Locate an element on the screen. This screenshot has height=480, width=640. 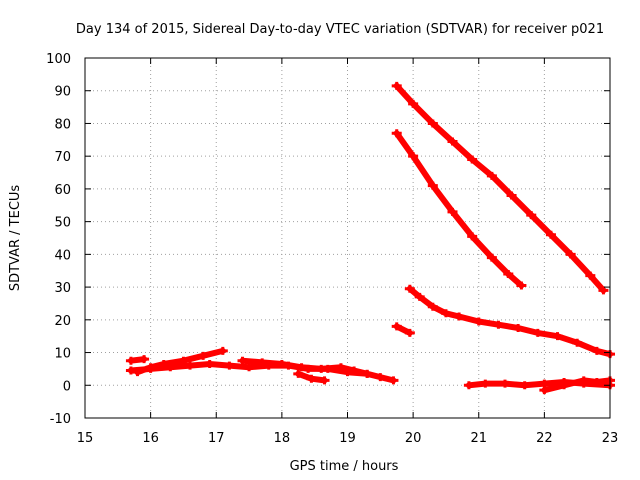
y-tick-label: 0 is located at coordinates (67, 386).